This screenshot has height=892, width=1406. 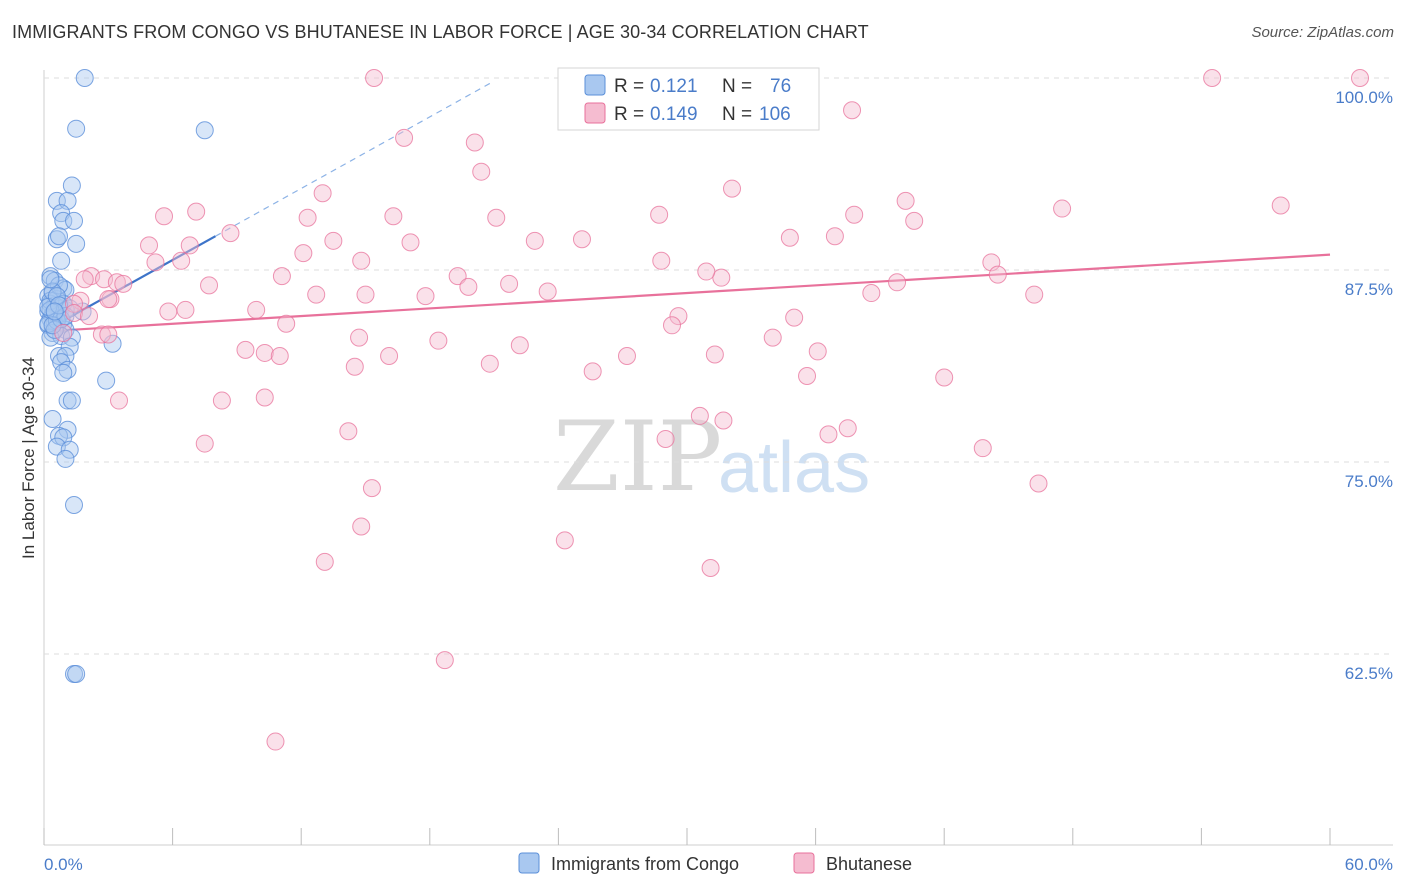 What do you see at coordinates (780, 86) in the screenshot?
I see `legend-congo-n-value: 76` at bounding box center [780, 86].